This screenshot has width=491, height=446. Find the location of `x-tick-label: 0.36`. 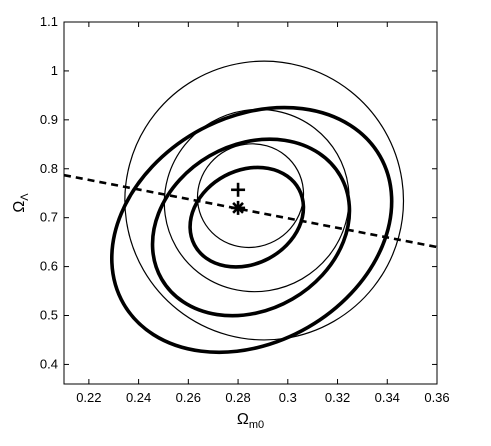

x-tick-label: 0.36 is located at coordinates (436, 397).